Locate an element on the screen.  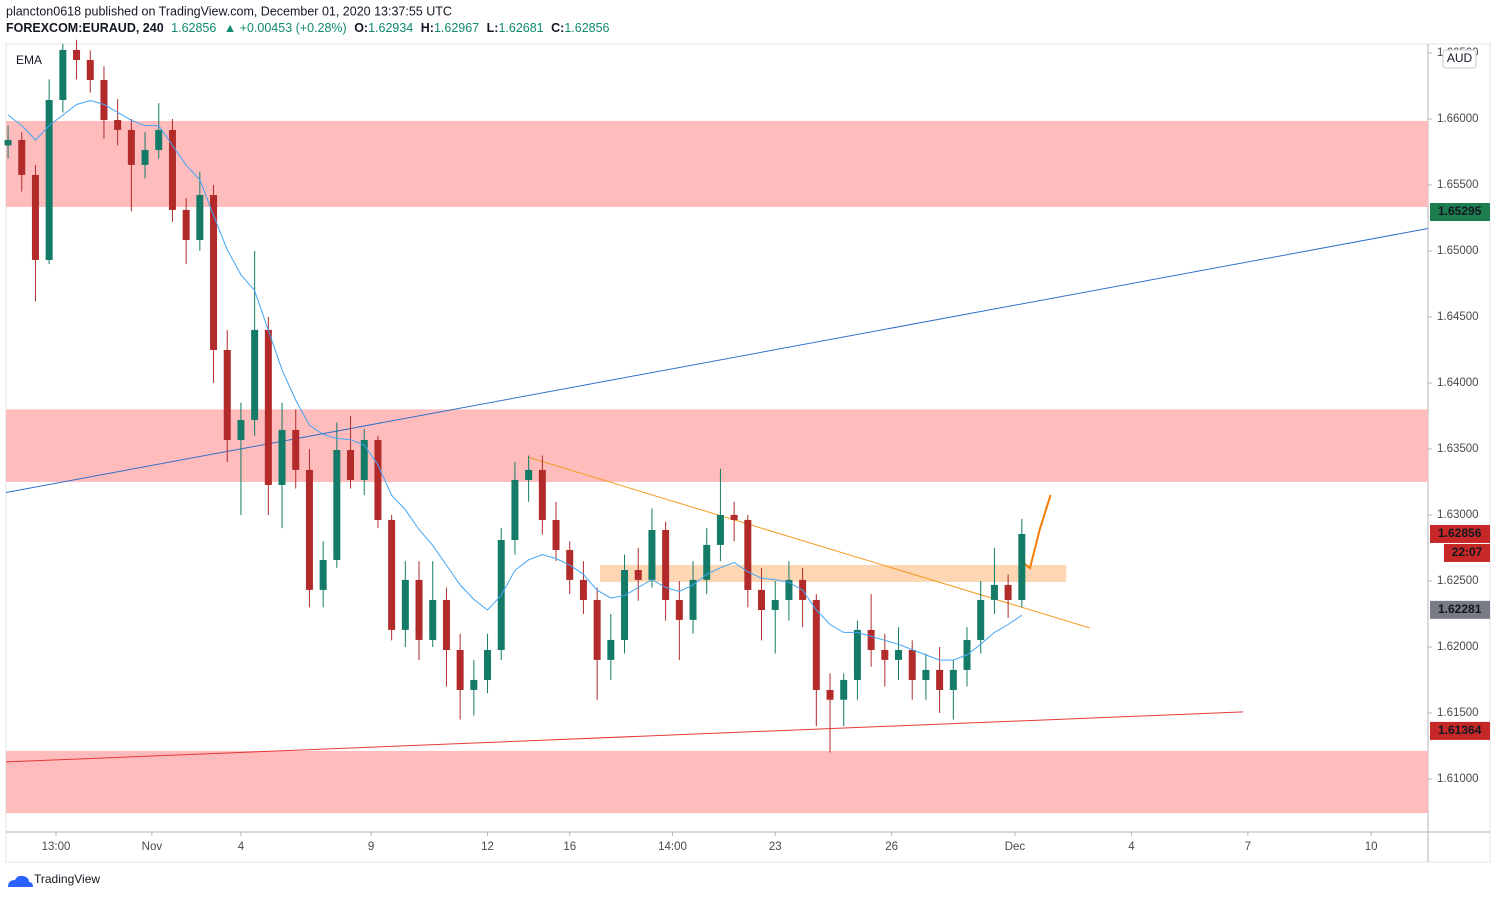
low-value: 1.62681 is located at coordinates (520, 28).